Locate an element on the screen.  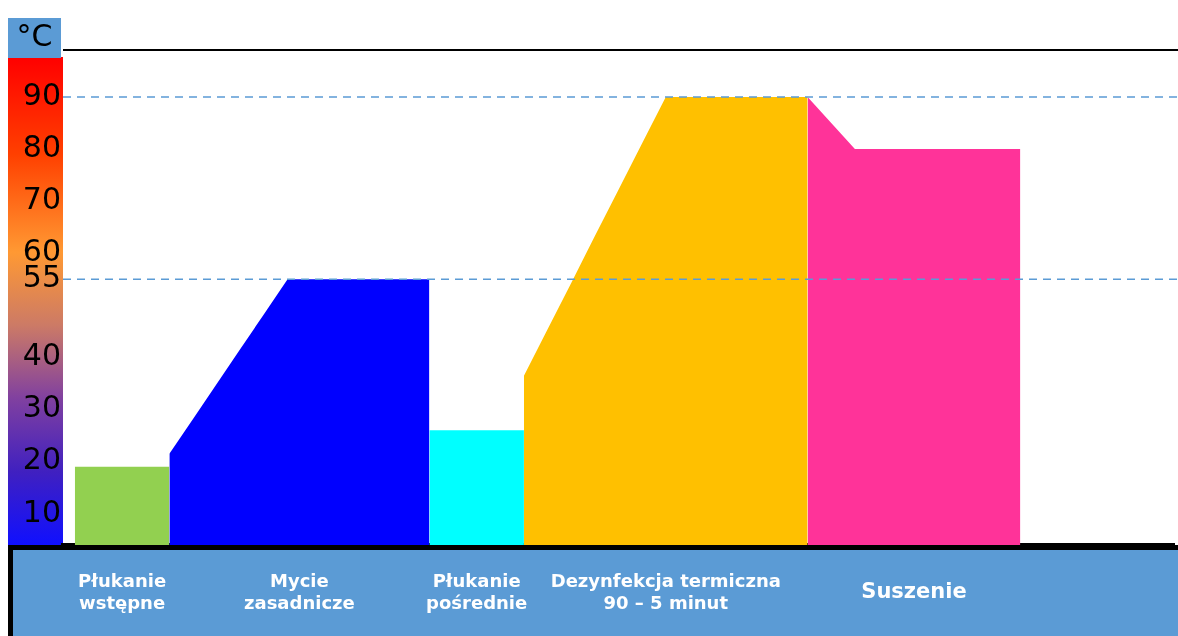
y-tick-label: 70 is located at coordinates (41, 198).